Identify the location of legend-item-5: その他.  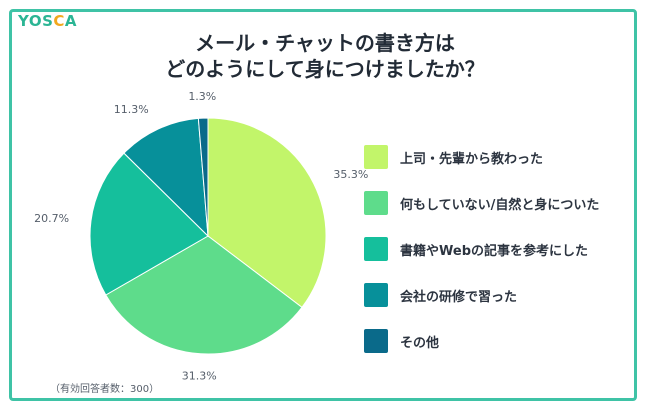
(481, 341).